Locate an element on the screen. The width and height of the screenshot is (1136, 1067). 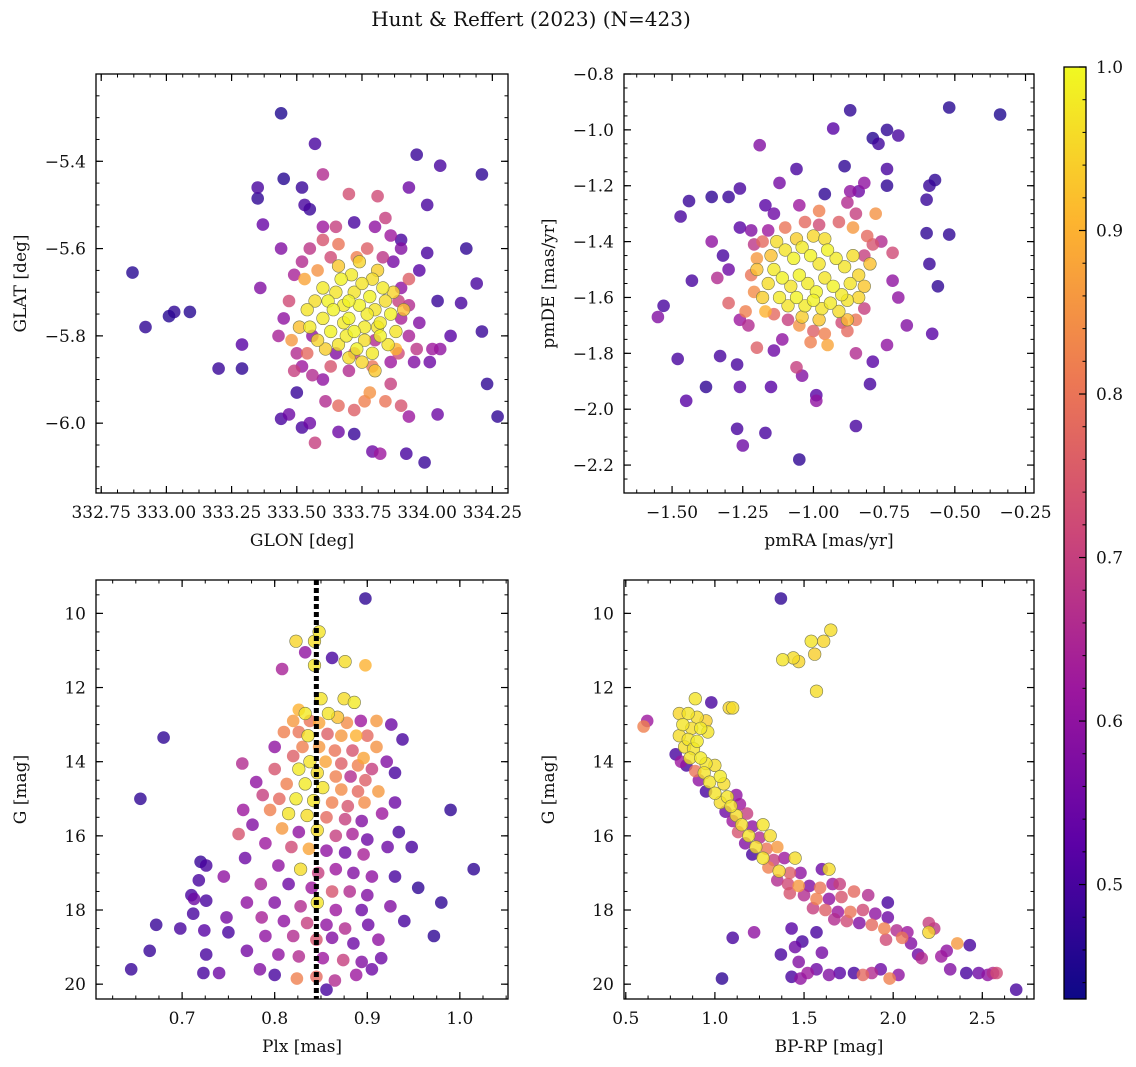
colorbar-gradient is located at coordinates (1075, 533).